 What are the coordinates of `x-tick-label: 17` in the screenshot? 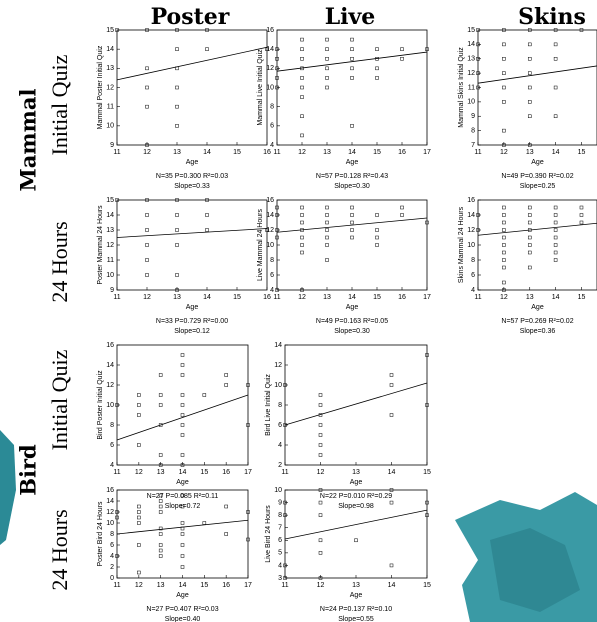 It's located at (427, 297).